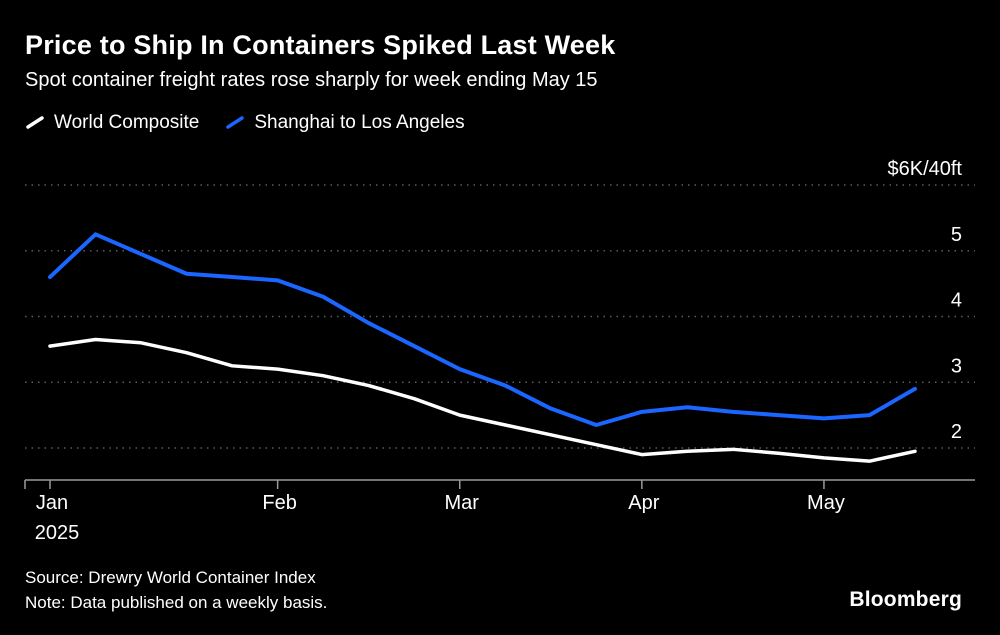 The image size is (1000, 635). Describe the element at coordinates (279, 503) in the screenshot. I see `x-axis-label: Feb` at that location.